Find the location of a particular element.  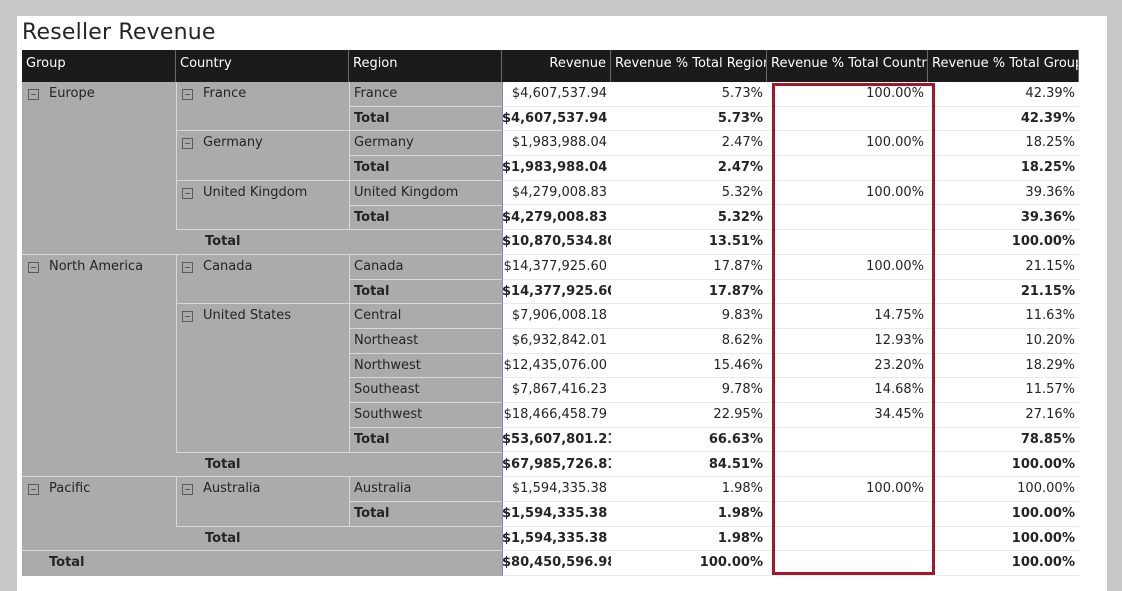

pct-region-cell: 100.00% is located at coordinates (689, 563).